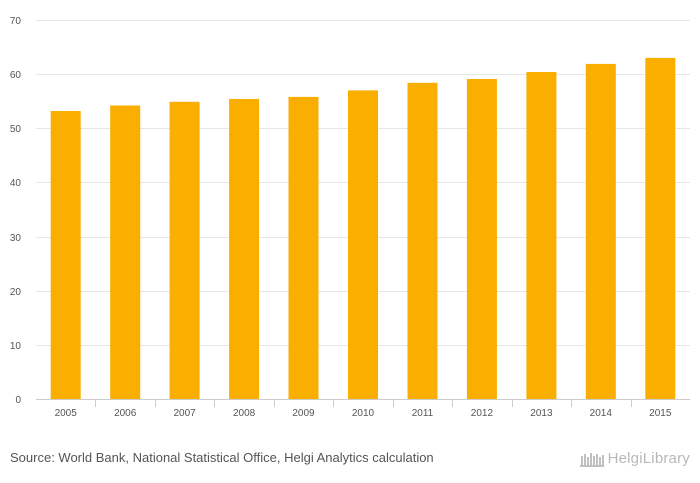 The image size is (700, 483). Describe the element at coordinates (648, 458) in the screenshot. I see `logo-text: HelgiLibrary` at that location.